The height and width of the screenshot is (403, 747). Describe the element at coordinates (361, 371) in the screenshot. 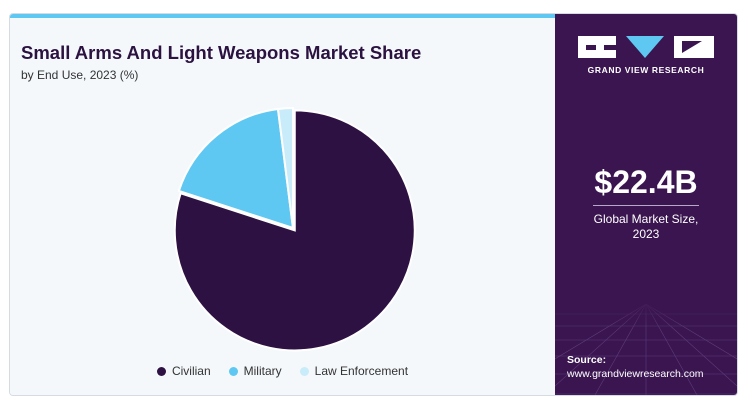

I see `legend-label-law-enforcement: Law Enforcement` at that location.